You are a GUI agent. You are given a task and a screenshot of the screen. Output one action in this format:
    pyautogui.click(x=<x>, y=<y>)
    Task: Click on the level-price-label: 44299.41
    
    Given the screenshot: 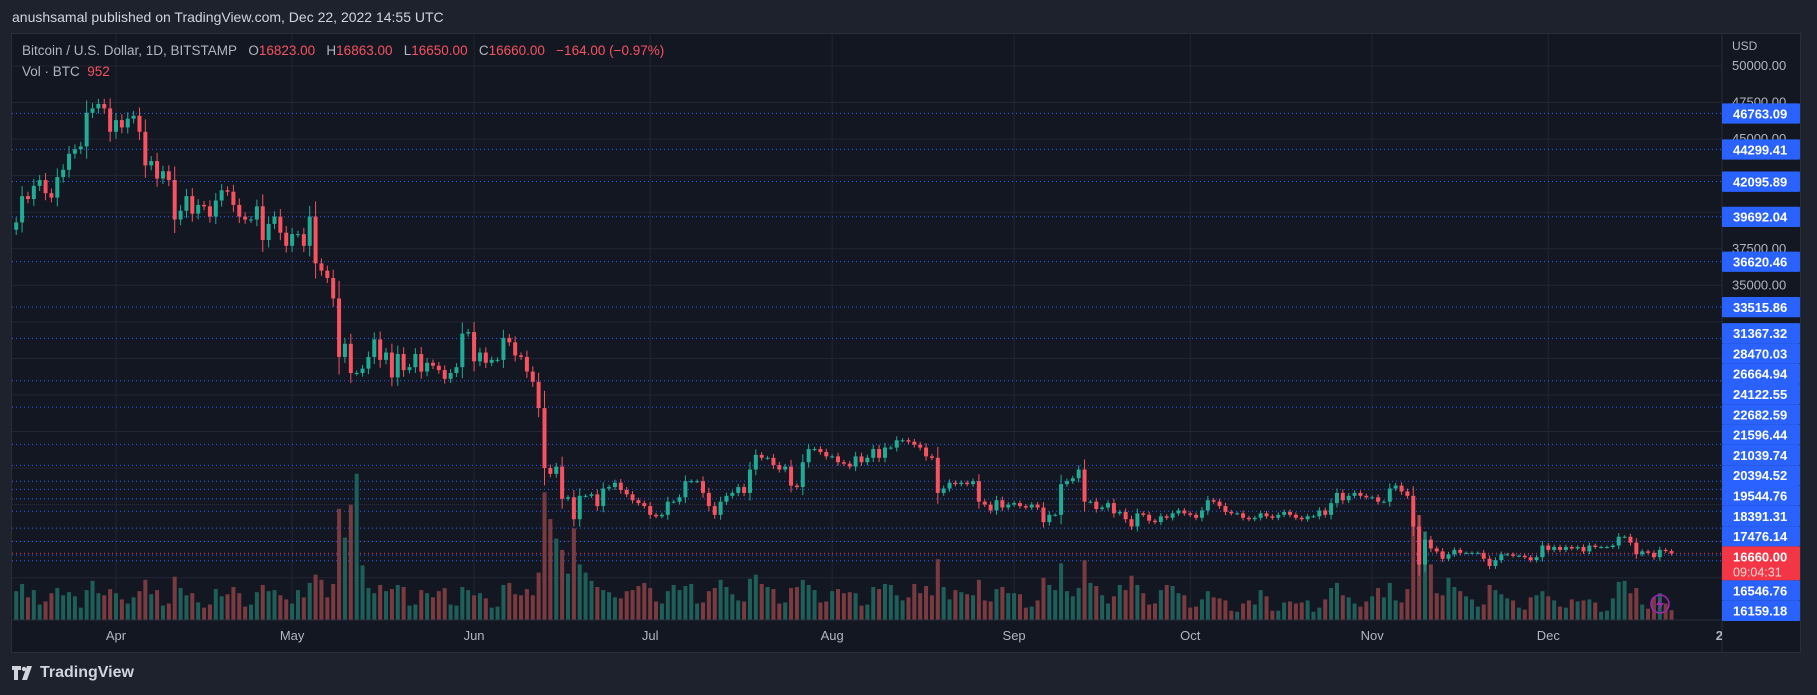 What is the action you would take?
    pyautogui.click(x=1760, y=149)
    